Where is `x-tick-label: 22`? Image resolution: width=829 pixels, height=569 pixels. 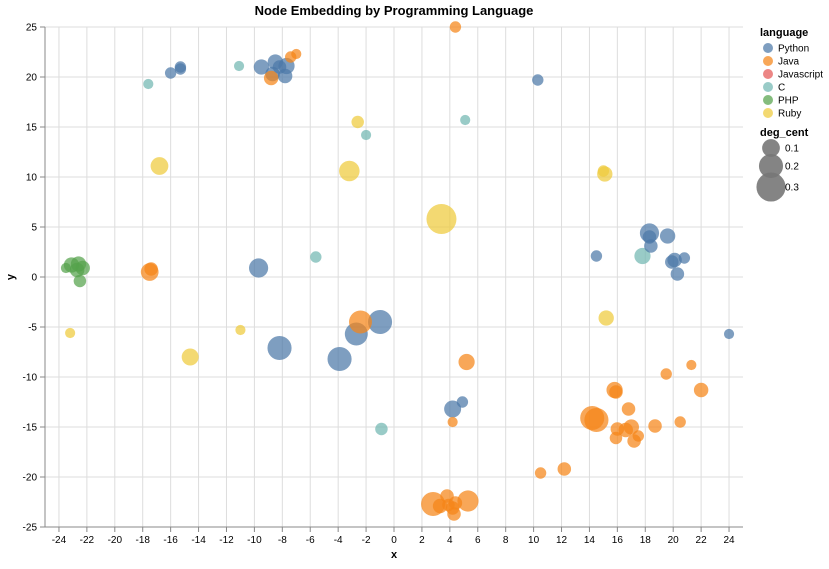
x-tick-label: 22 is located at coordinates (702, 540).